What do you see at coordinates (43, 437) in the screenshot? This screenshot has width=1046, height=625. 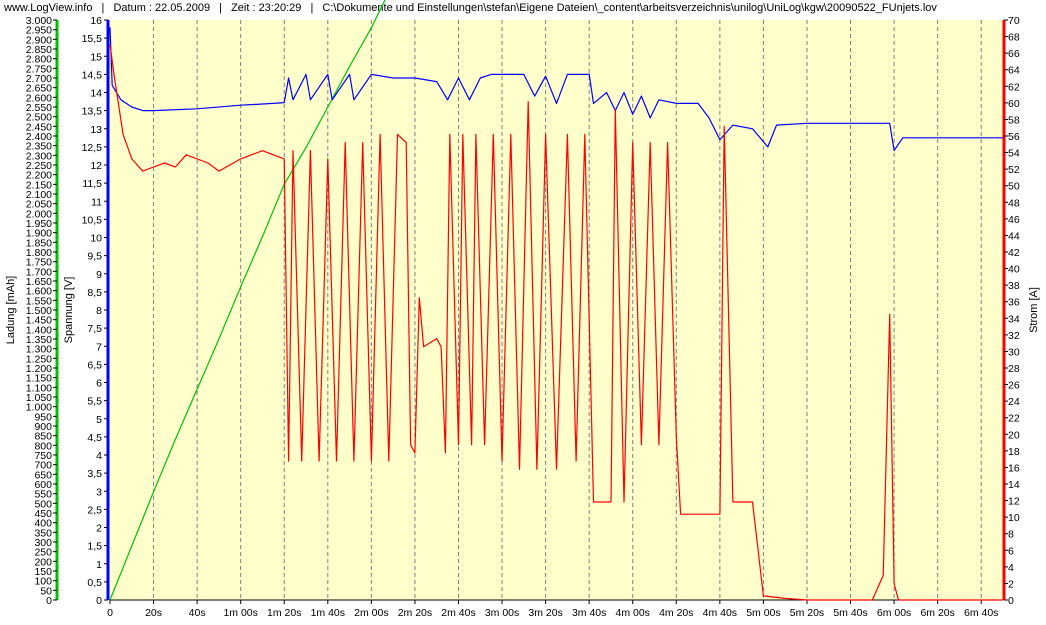 I see `y-tick-label: 850` at bounding box center [43, 437].